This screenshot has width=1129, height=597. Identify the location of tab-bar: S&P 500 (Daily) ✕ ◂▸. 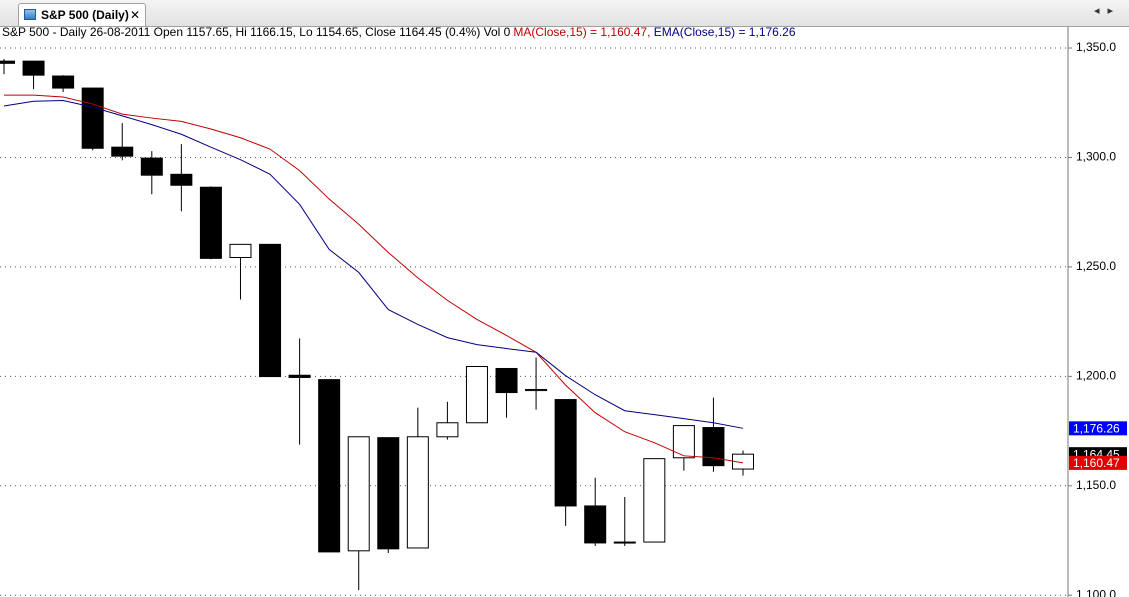
(564, 13).